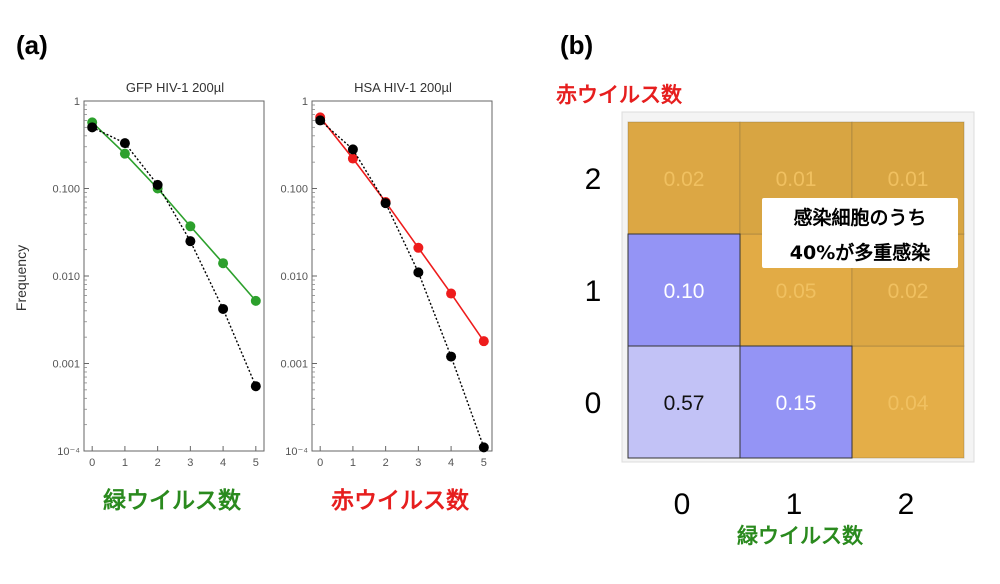 This screenshot has width=1000, height=584. Describe the element at coordinates (860, 252) in the screenshot. I see `annotation-line-2: 40%が多重感染` at that location.